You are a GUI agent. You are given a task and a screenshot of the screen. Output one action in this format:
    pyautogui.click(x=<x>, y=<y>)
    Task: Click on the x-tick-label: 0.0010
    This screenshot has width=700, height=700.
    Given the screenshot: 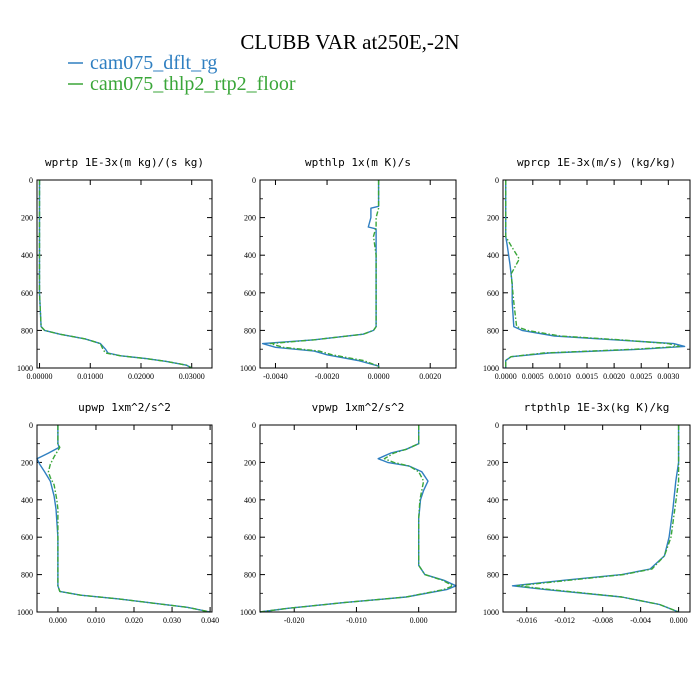 What is the action you would take?
    pyautogui.click(x=560, y=376)
    